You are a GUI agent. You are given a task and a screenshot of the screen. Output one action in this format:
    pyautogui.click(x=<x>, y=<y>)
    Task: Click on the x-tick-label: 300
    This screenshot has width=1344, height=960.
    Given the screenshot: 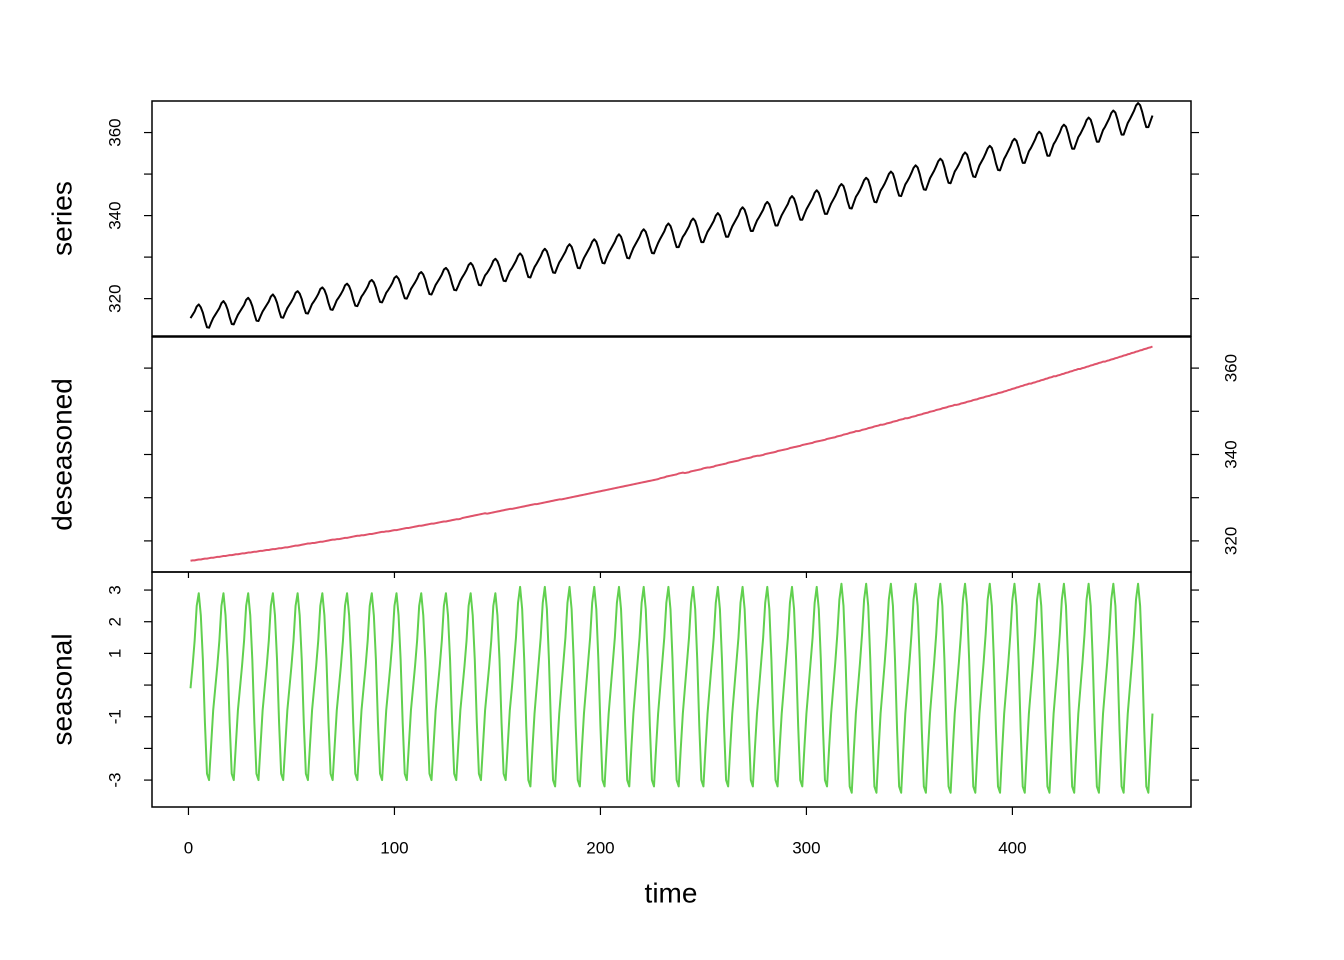 What is the action you would take?
    pyautogui.click(x=806, y=848)
    